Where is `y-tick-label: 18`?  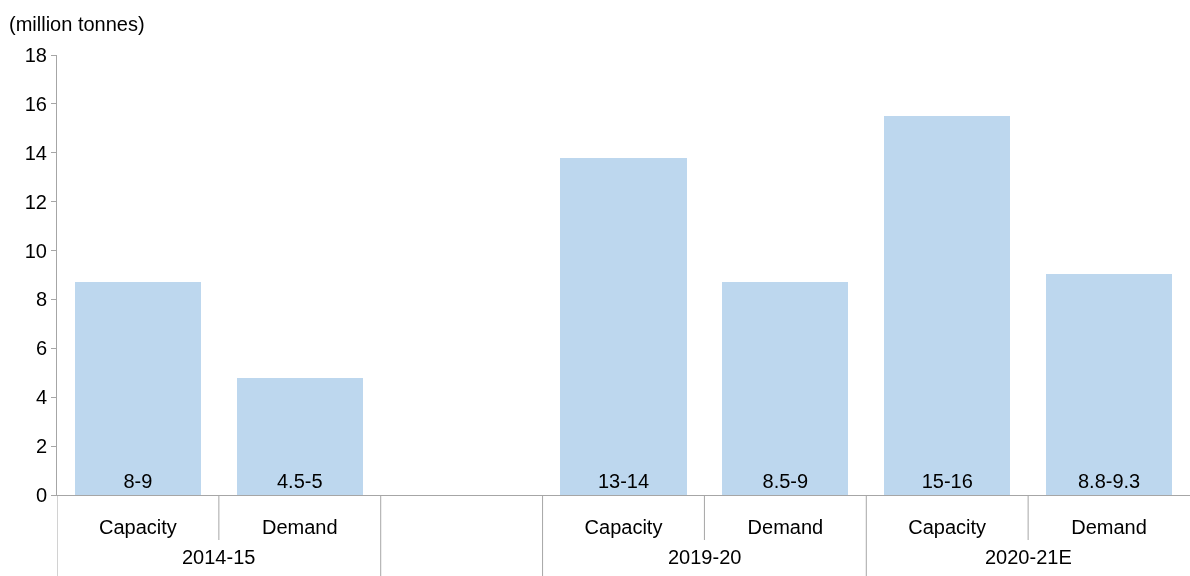
y-tick-label: 18 is located at coordinates (35, 55).